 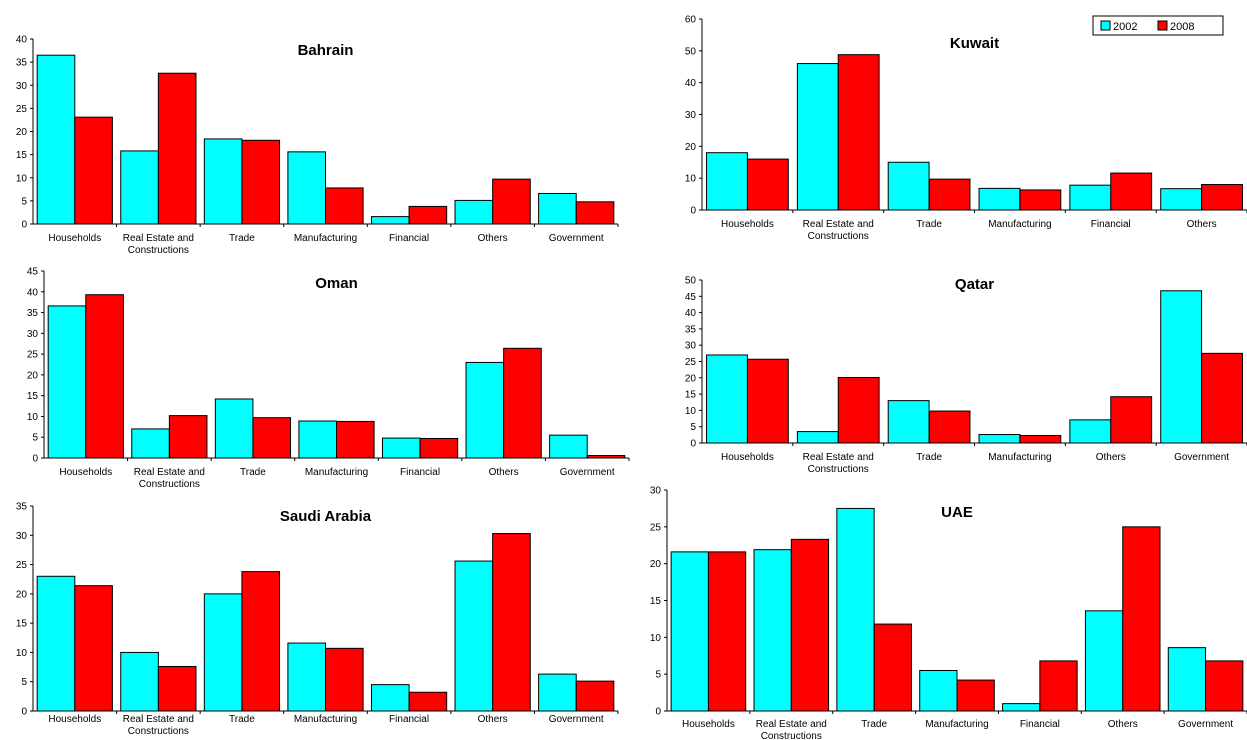 What do you see at coordinates (1158, 25) in the screenshot?
I see `legend: 2002 2008` at bounding box center [1158, 25].